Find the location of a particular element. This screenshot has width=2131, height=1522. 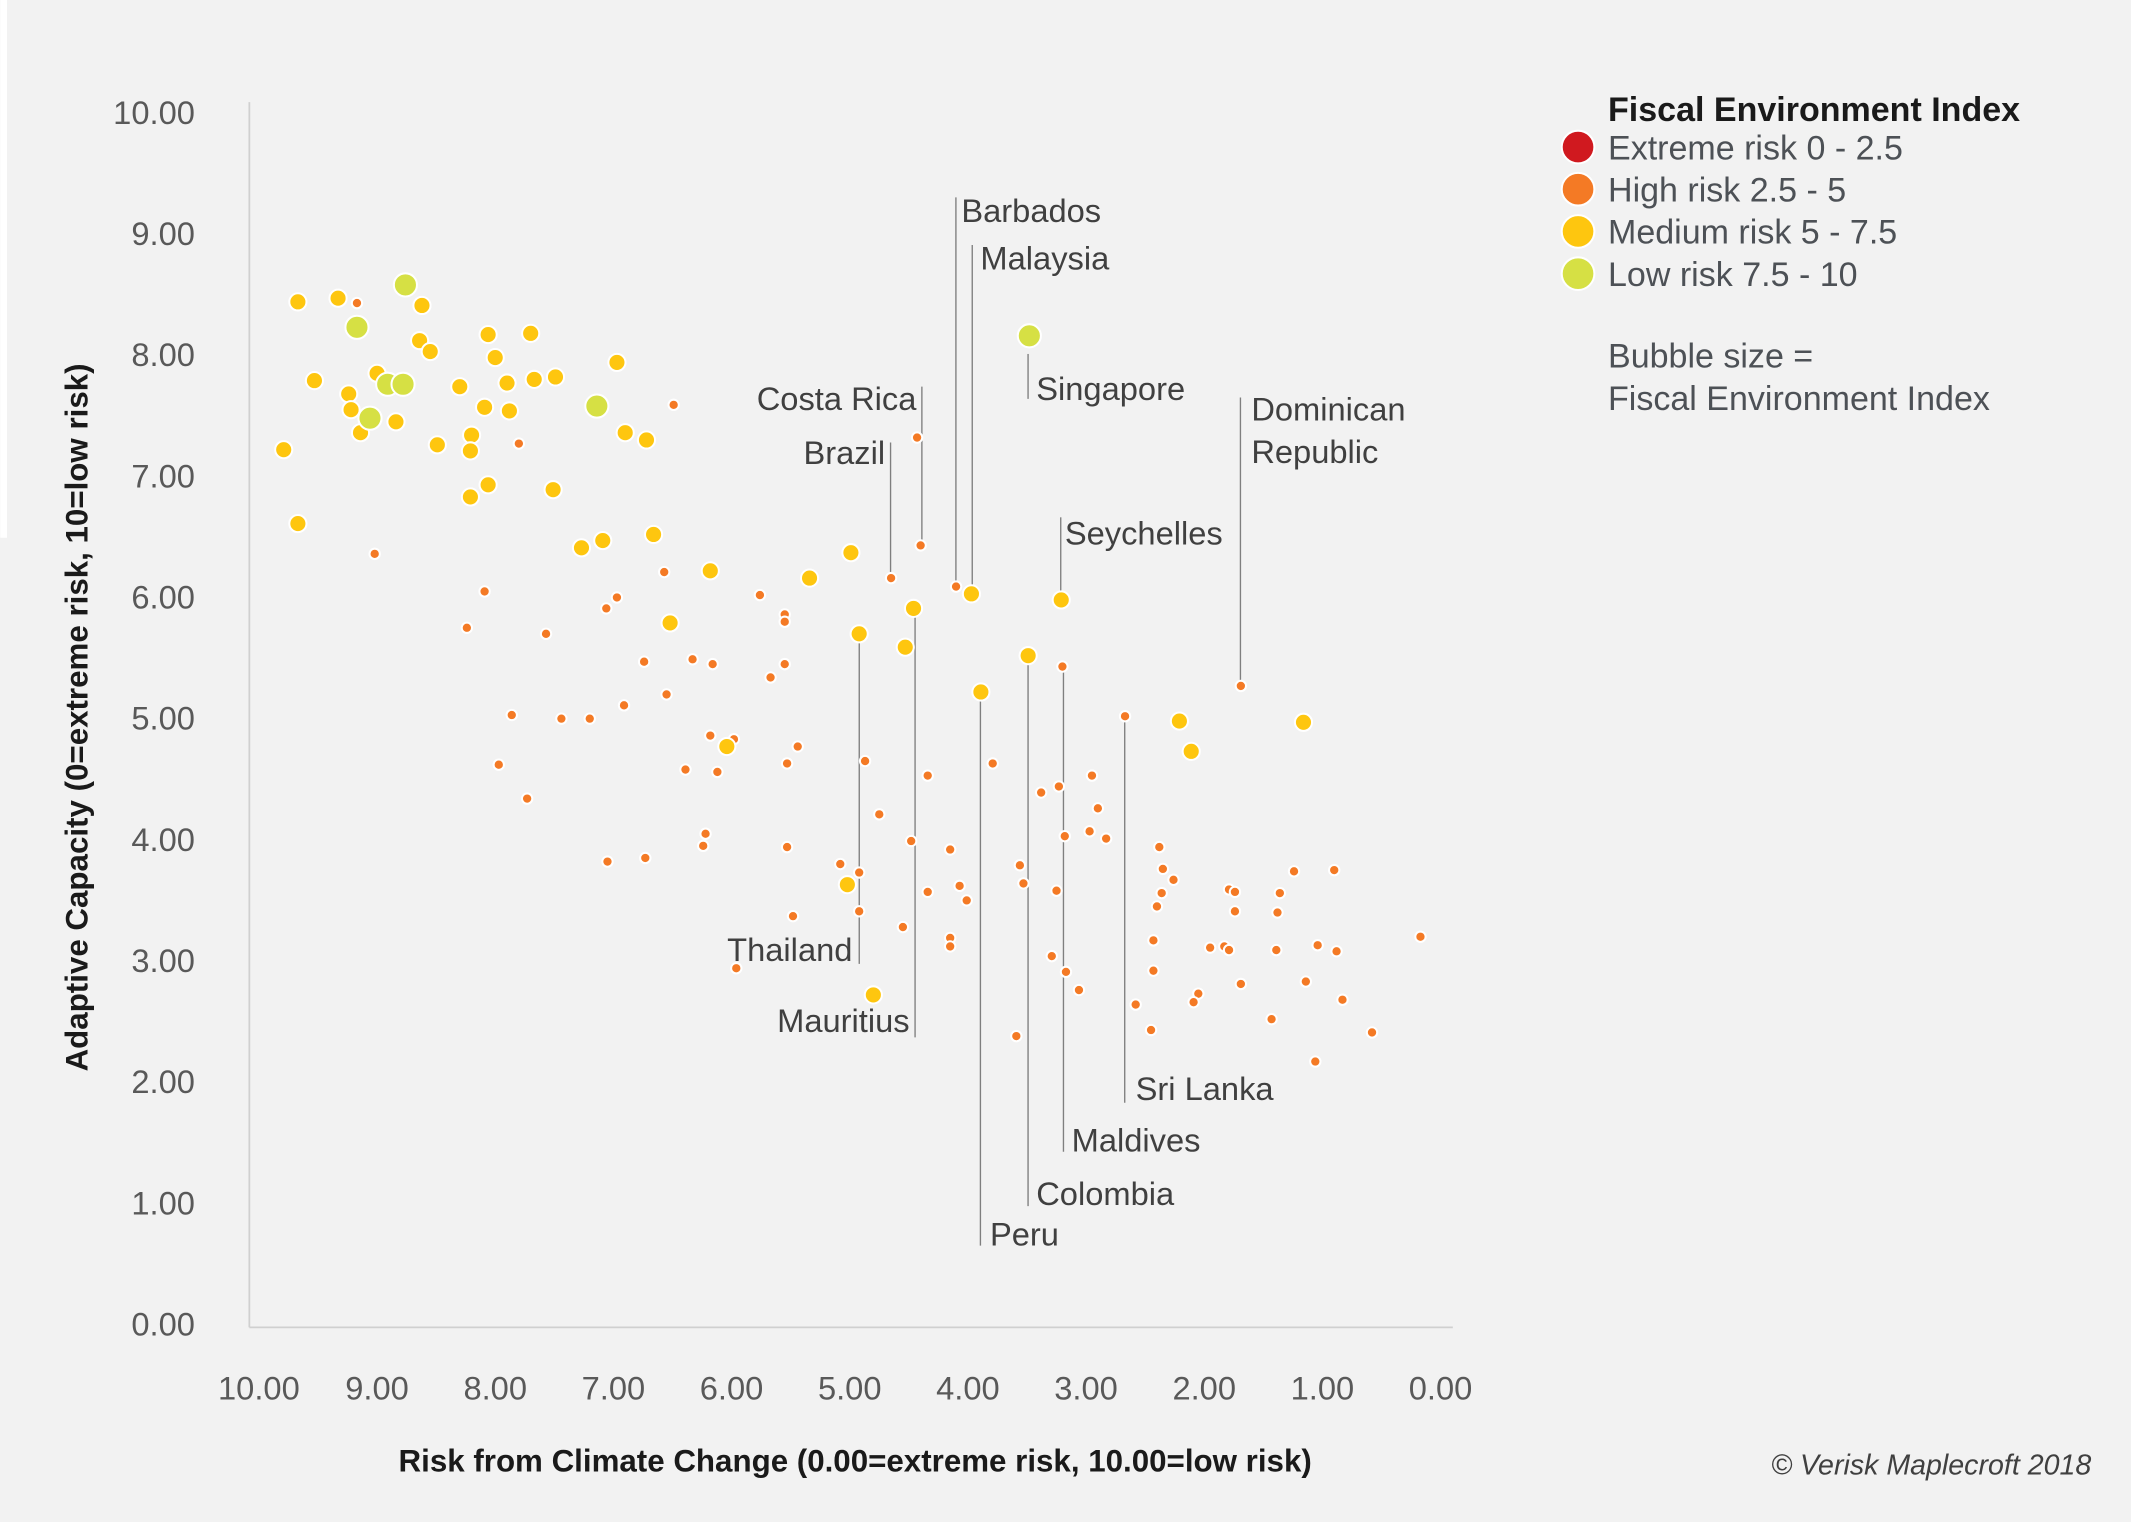

y-tick-label: 2.00 is located at coordinates (163, 1081).